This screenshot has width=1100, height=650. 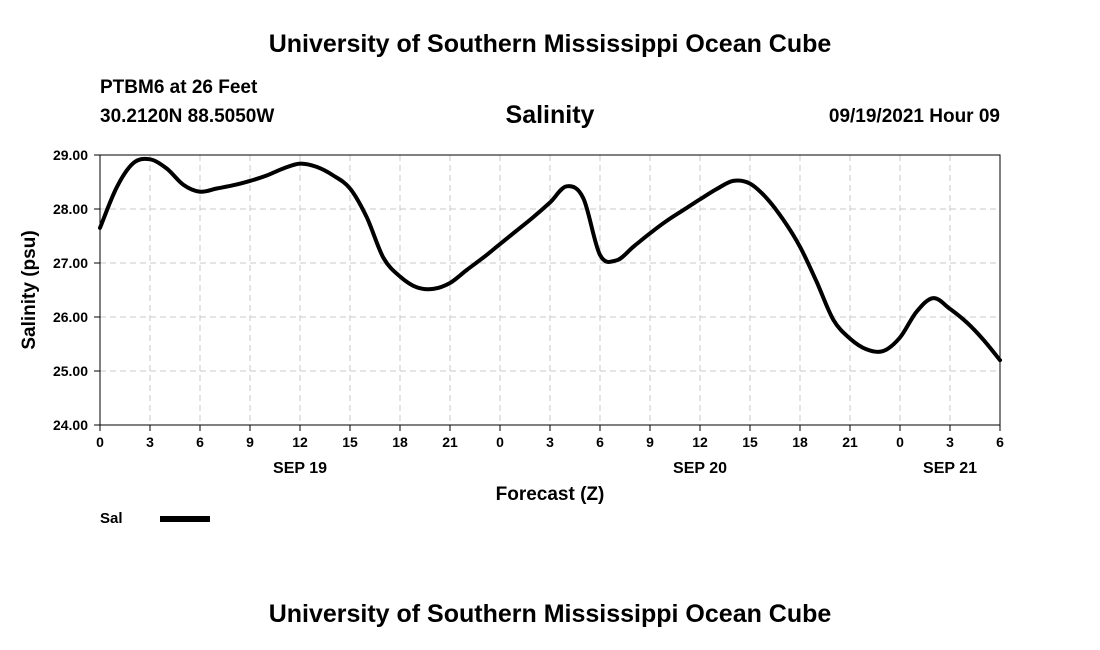 I want to click on legend-label: Sal, so click(x=111, y=518).